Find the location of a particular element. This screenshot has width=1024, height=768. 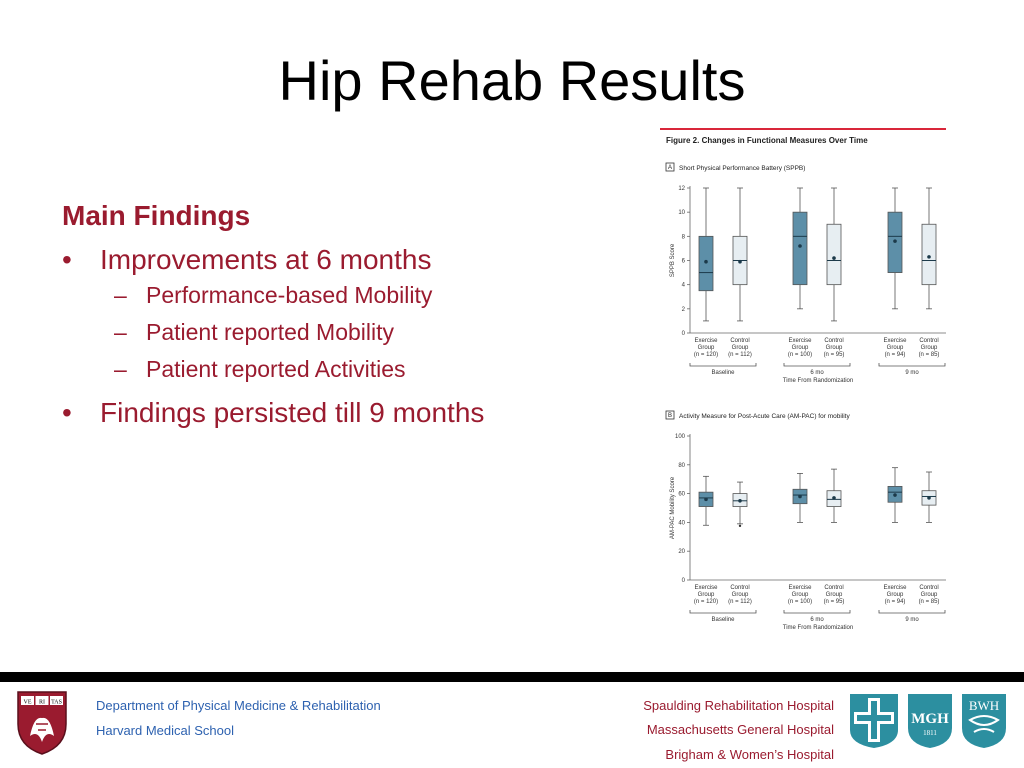

y-tick-label: 6 is located at coordinates (684, 262).